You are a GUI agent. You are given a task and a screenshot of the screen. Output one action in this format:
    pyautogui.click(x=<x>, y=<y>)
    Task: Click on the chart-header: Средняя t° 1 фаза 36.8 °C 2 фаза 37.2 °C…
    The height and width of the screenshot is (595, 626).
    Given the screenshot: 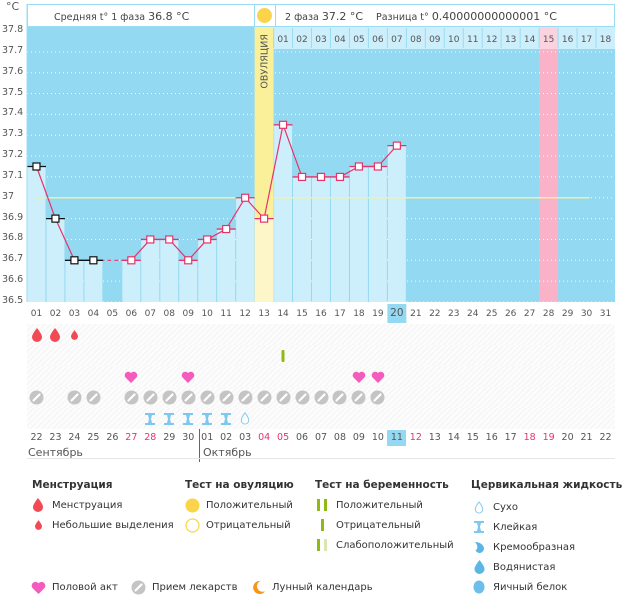 What is the action you would take?
    pyautogui.click(x=321, y=15)
    